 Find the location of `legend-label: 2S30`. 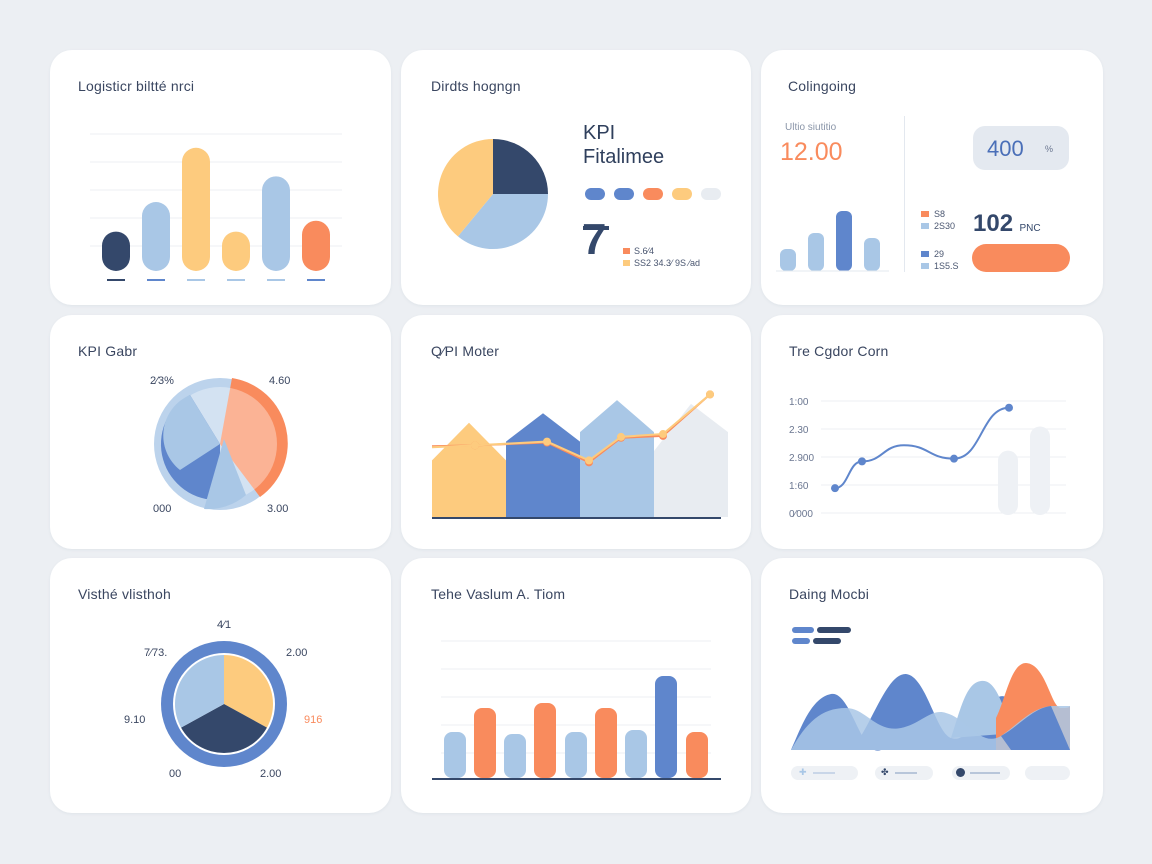

legend-label: 2S30 is located at coordinates (945, 226).